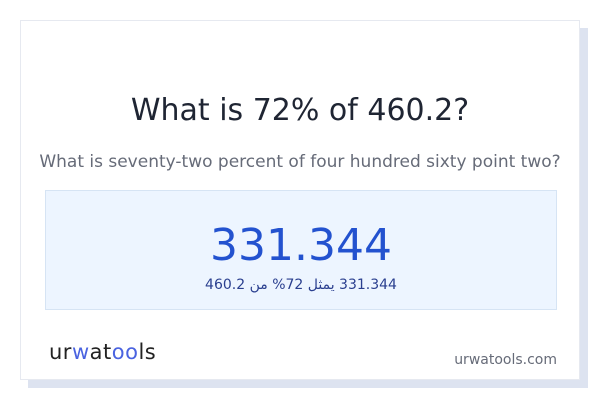 Image resolution: width=600 pixels, height=400 pixels. Describe the element at coordinates (80, 352) in the screenshot. I see `logo-text-accent: w` at that location.